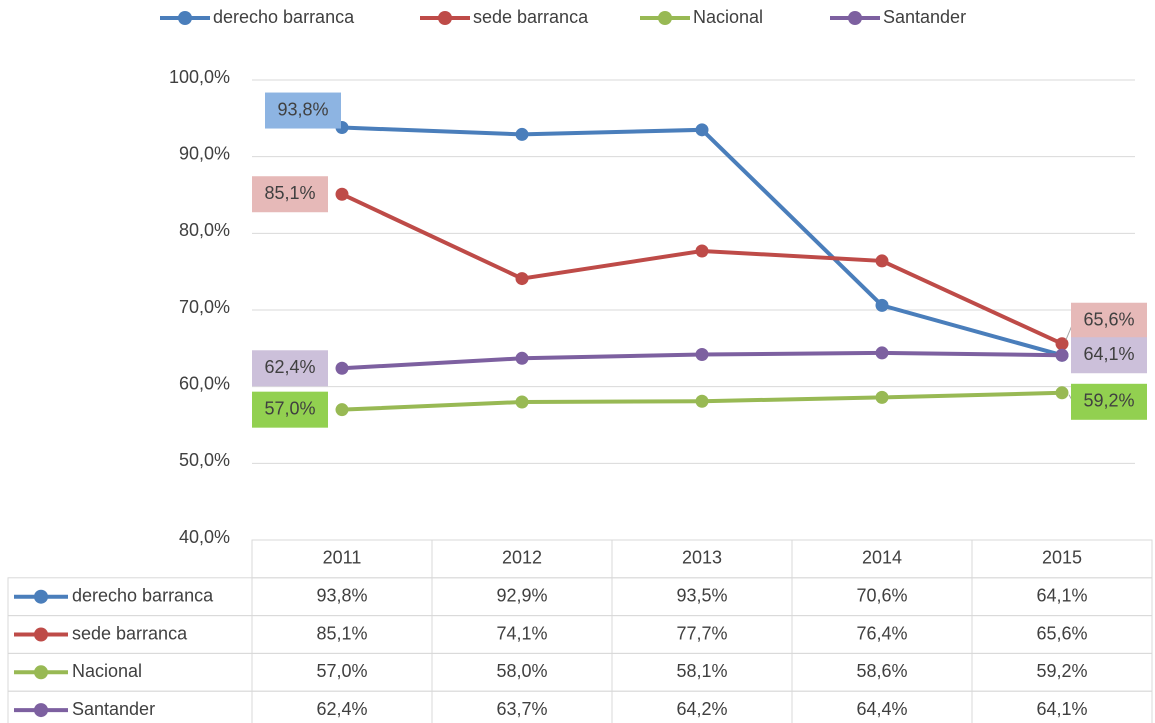 The width and height of the screenshot is (1155, 723). Describe the element at coordinates (1062, 558) in the screenshot. I see `x-tick-label: 2015` at that location.